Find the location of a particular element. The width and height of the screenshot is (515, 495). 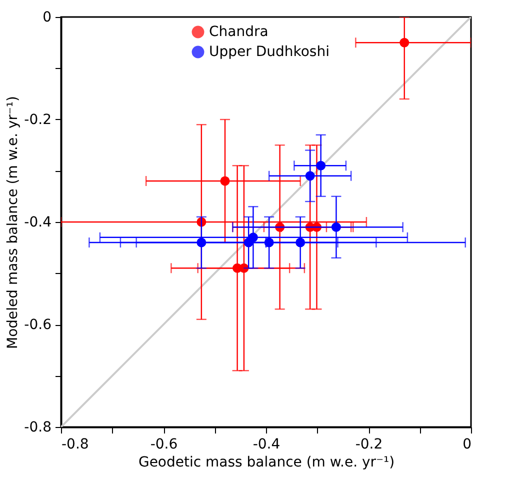

y-tick-label: -0.6 is located at coordinates (38, 325).